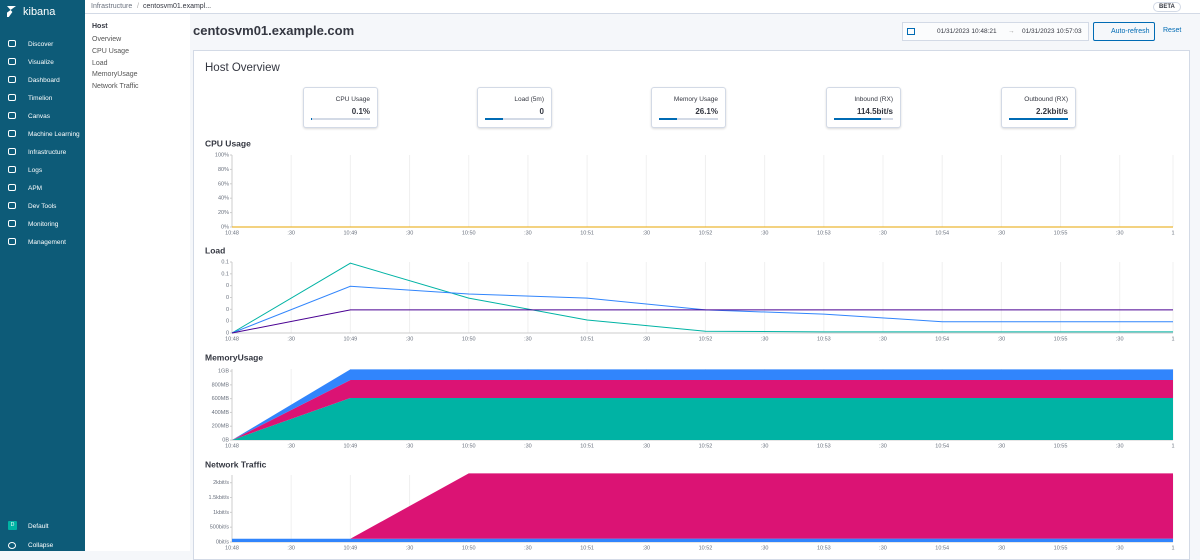 Image resolution: width=1200 pixels, height=560 pixels. What do you see at coordinates (115, 87) in the screenshot?
I see `subnav-item: Network Traffic` at bounding box center [115, 87].